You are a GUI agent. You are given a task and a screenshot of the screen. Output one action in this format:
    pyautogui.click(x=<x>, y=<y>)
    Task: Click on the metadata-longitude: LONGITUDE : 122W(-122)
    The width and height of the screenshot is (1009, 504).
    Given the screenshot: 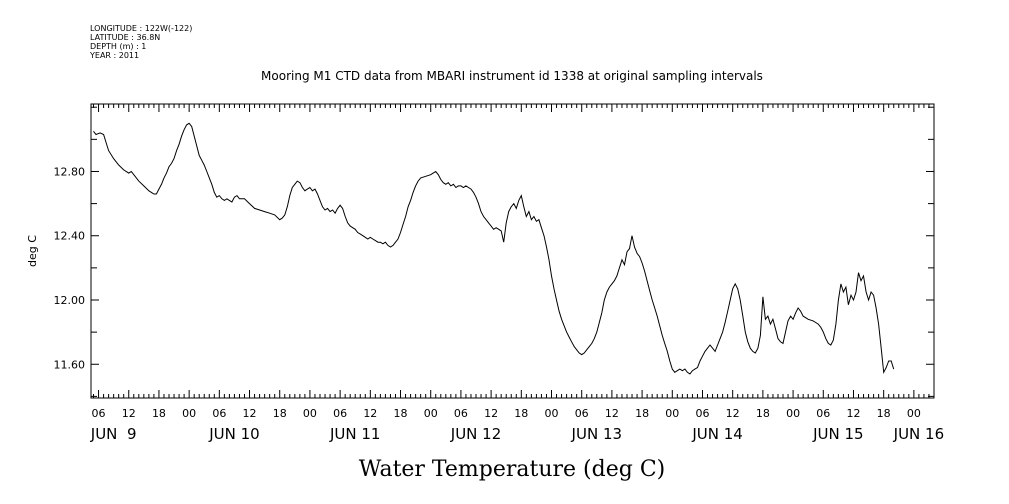 What is the action you would take?
    pyautogui.click(x=141, y=28)
    